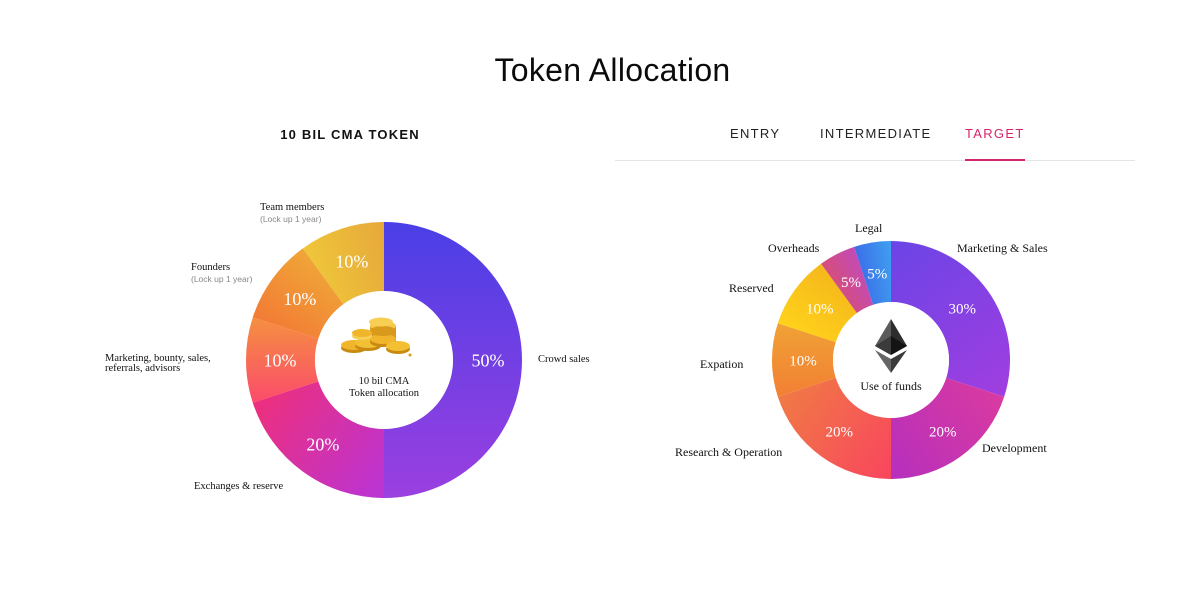 This screenshot has width=1180, height=591. What do you see at coordinates (612, 70) in the screenshot?
I see `page-title: Token Allocation` at bounding box center [612, 70].